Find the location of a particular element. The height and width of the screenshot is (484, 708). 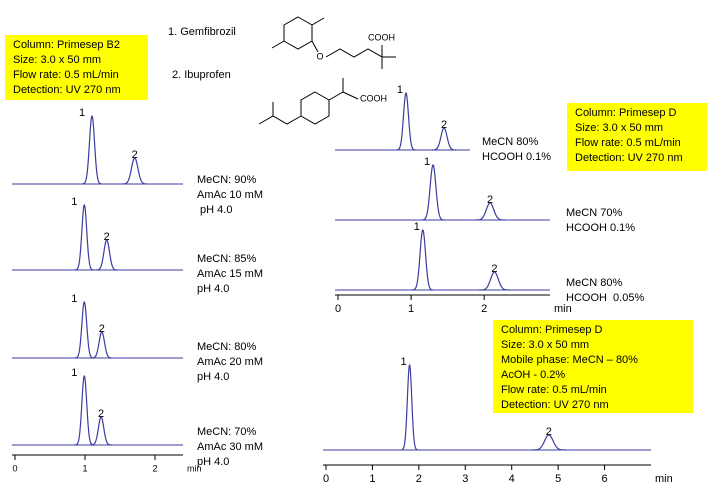

info-line: AcOH - 0.2% is located at coordinates (533, 375).